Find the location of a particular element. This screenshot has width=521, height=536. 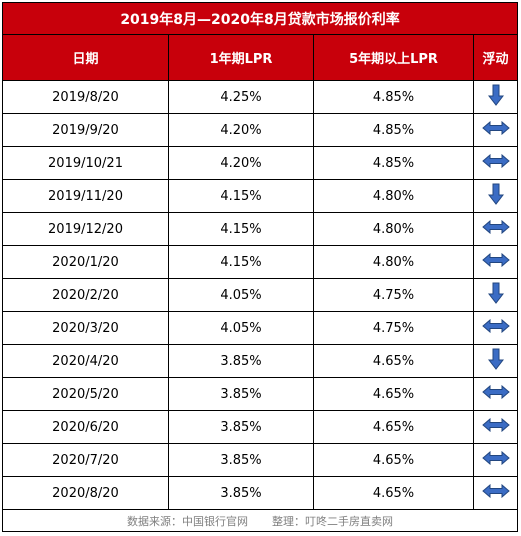

footer-editor: 整理：叮咚二手房直卖网 is located at coordinates (333, 521).